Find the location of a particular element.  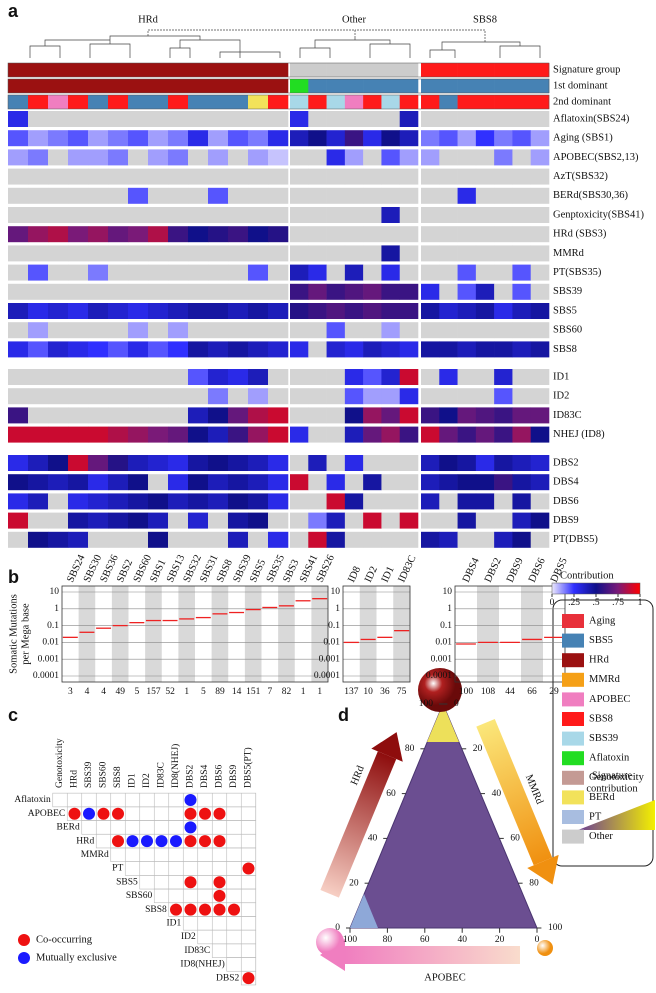

row-label: APOBEC(SBS2,13) is located at coordinates (596, 157).